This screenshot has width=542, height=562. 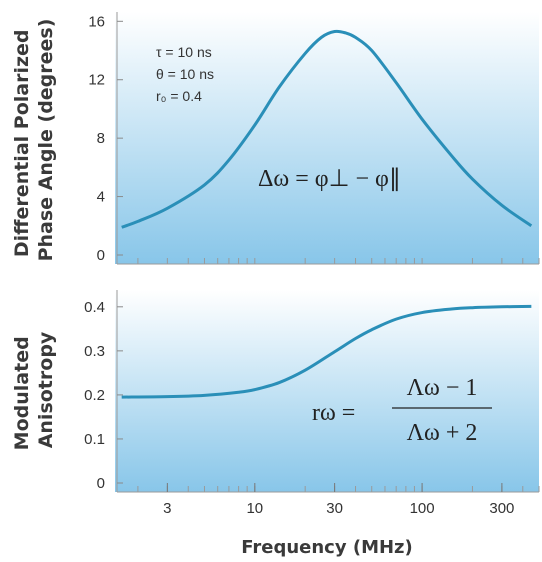 I want to click on bottom-y-axis-label-line1: Modulated, so click(x=22, y=393).